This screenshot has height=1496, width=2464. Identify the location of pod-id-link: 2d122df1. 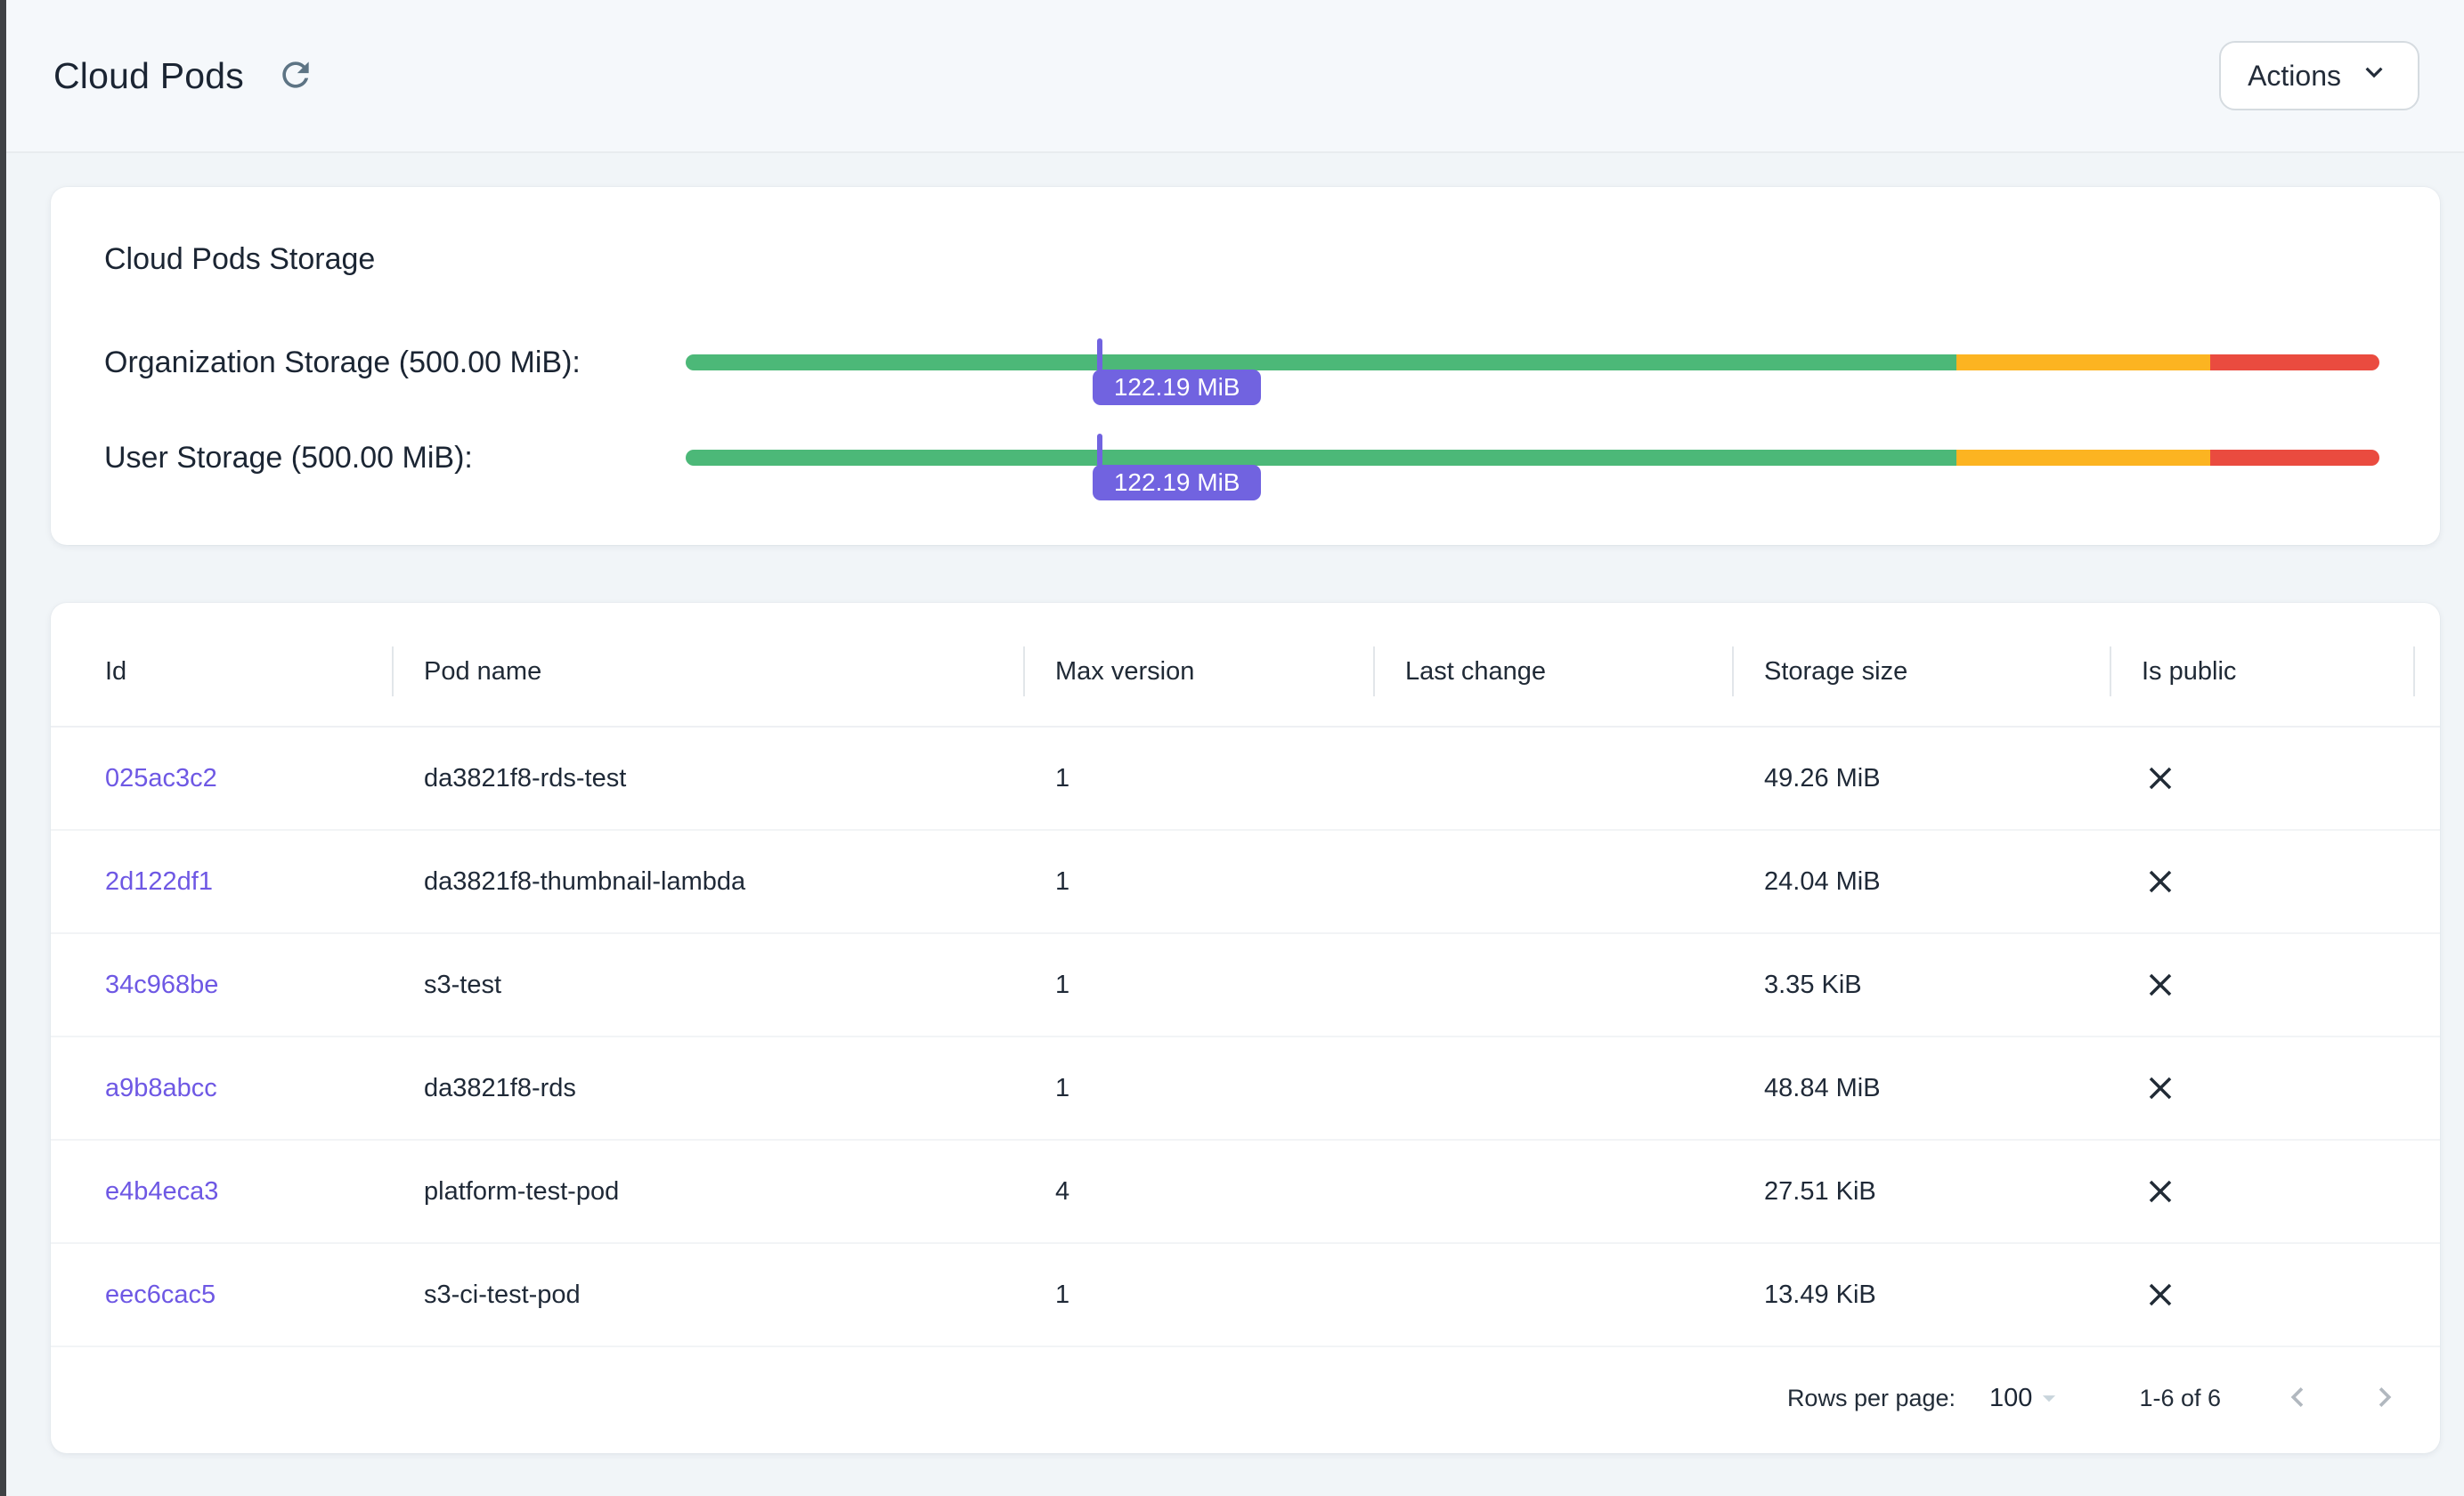
(159, 881).